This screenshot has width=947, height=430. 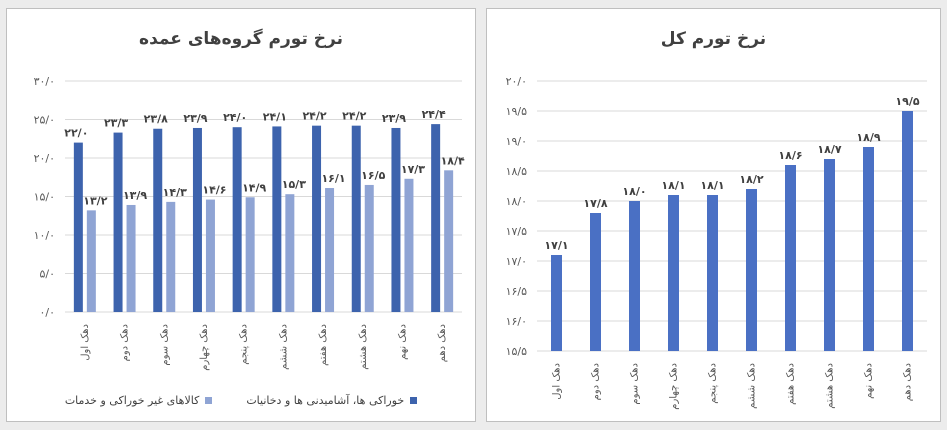 What do you see at coordinates (634, 191) in the screenshot?
I see `data-label: ۱۸/۰` at bounding box center [634, 191].